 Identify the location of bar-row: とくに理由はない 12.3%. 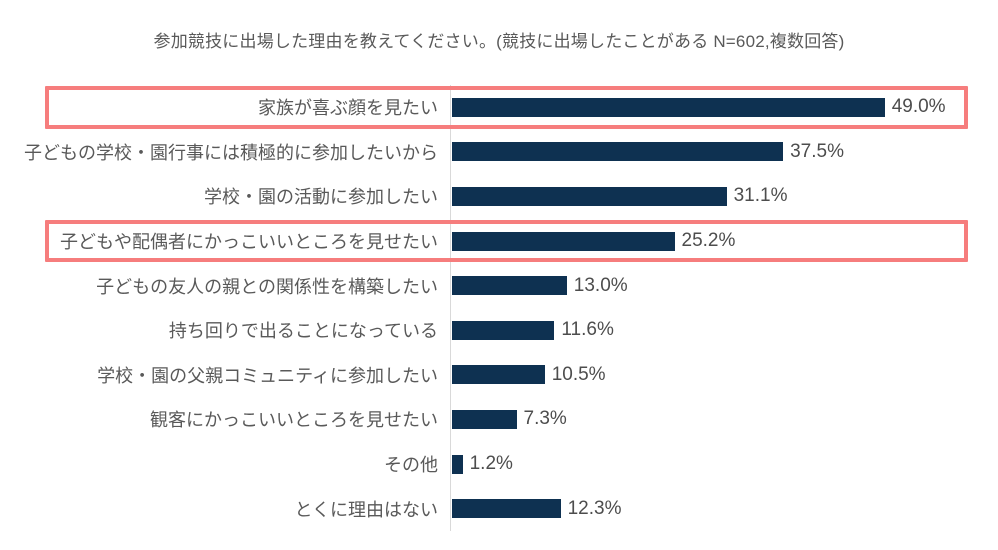
(499, 508).